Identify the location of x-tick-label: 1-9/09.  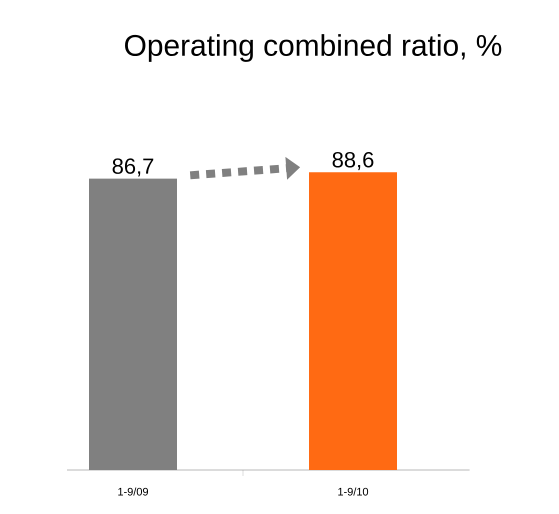
(133, 492).